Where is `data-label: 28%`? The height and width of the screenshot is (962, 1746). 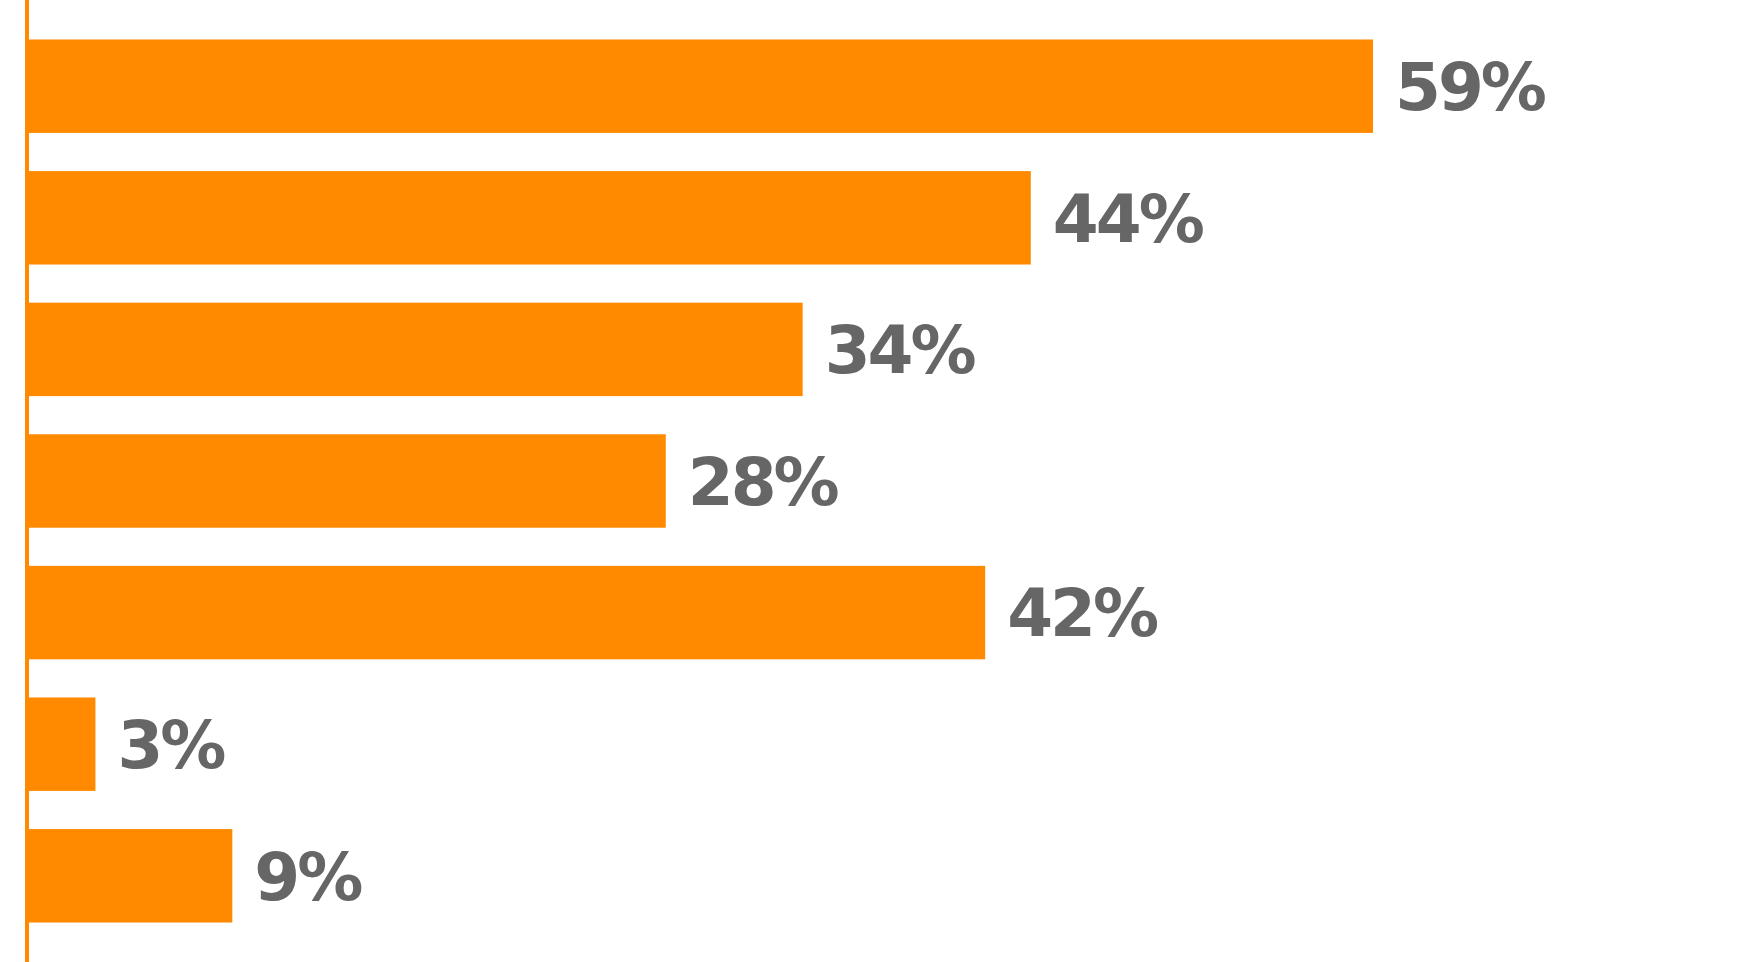 data-label: 28% is located at coordinates (763, 482).